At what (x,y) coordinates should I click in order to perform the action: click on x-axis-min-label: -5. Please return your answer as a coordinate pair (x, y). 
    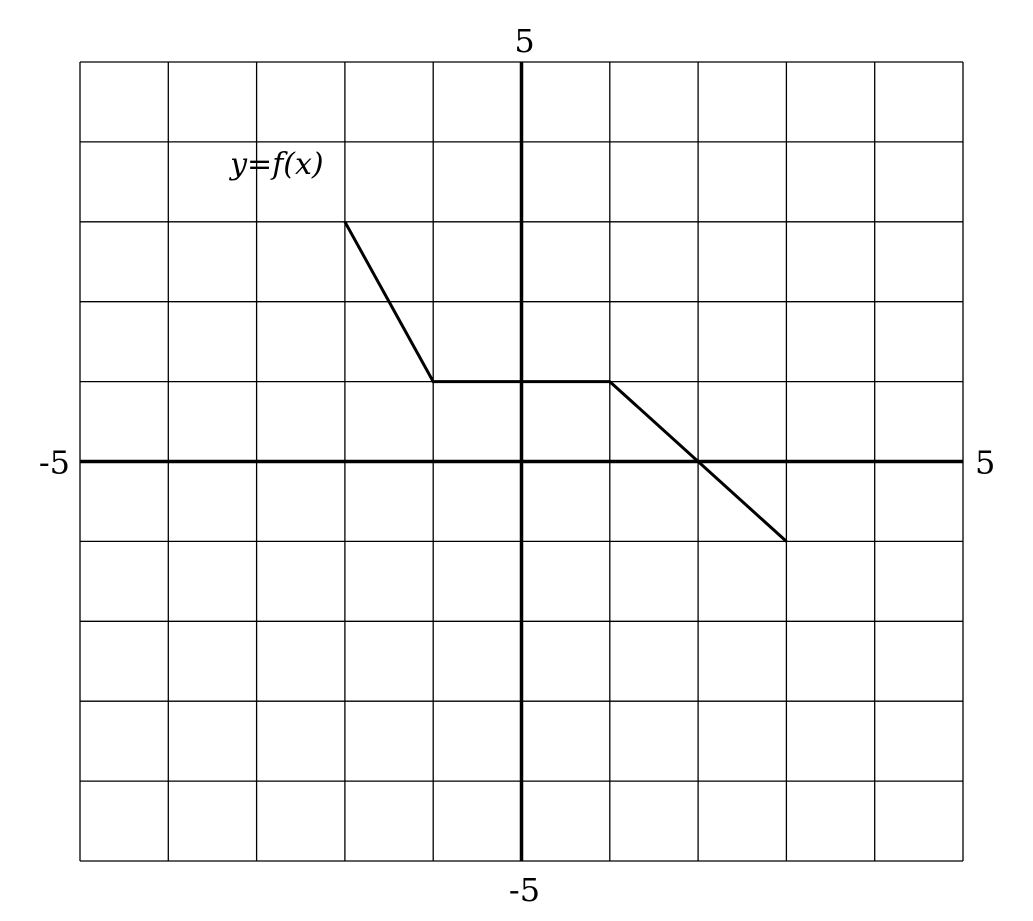
    Looking at the image, I should click on (54, 463).